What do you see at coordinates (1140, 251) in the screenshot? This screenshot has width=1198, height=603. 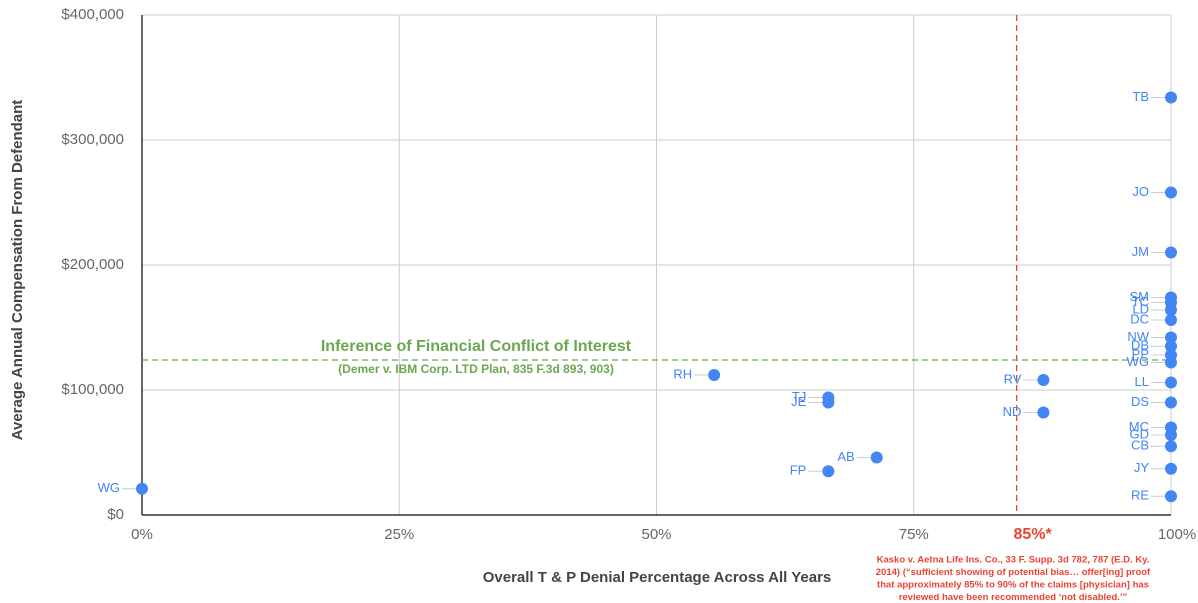 I see `point-label: JM` at bounding box center [1140, 251].